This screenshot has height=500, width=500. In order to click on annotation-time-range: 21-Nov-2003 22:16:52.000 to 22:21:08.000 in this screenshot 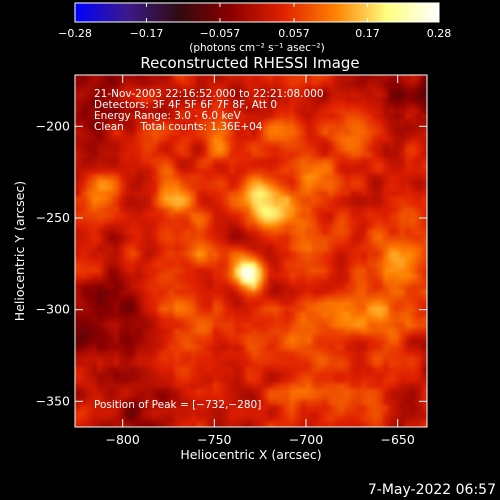, I will do `click(209, 94)`.